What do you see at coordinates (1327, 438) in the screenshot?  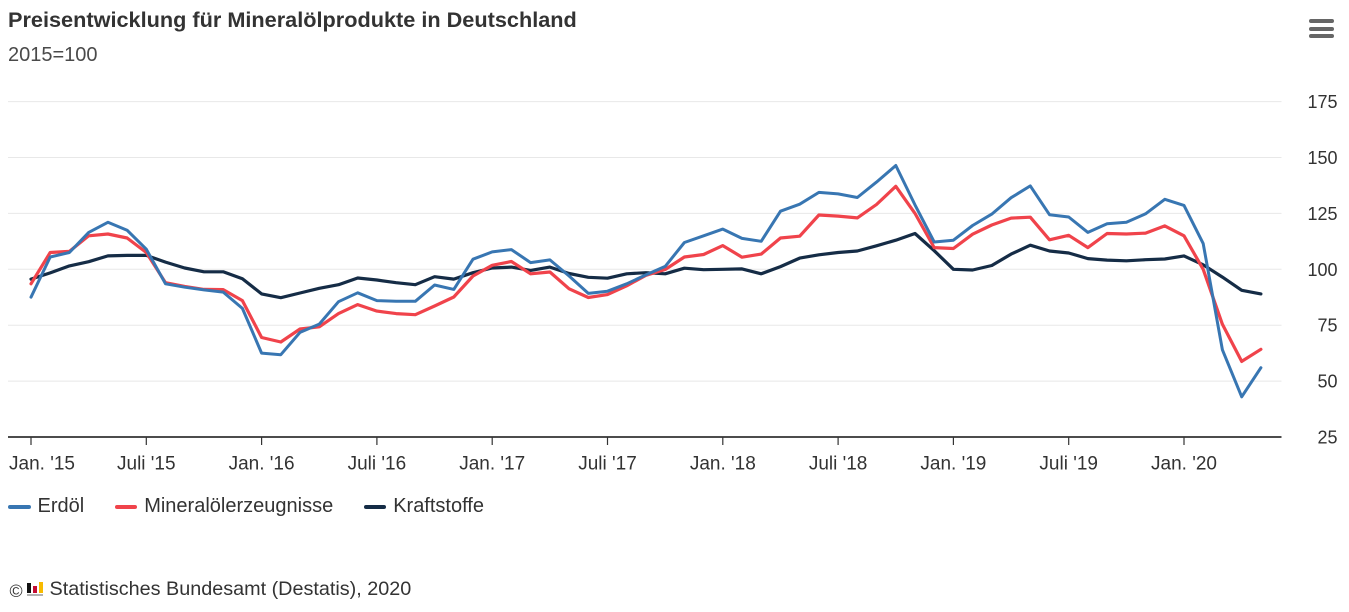 I see `svg-text: 25` at bounding box center [1327, 438].